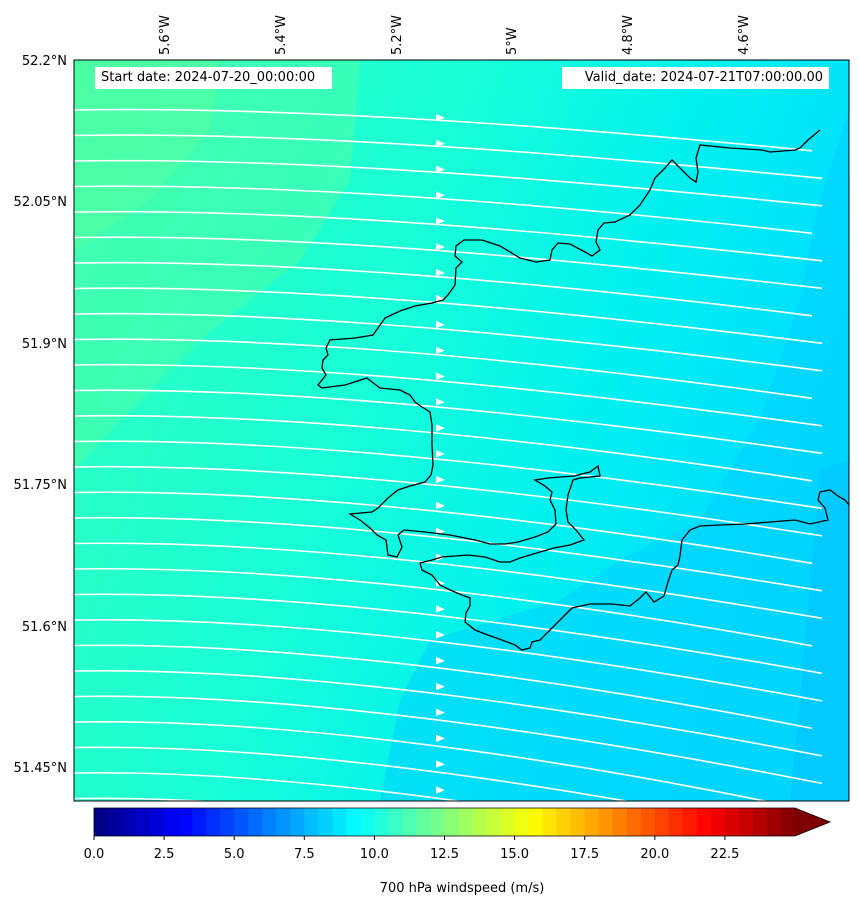 The image size is (859, 907). Describe the element at coordinates (44, 61) in the screenshot. I see `lat-tick: 52.2°N` at that location.